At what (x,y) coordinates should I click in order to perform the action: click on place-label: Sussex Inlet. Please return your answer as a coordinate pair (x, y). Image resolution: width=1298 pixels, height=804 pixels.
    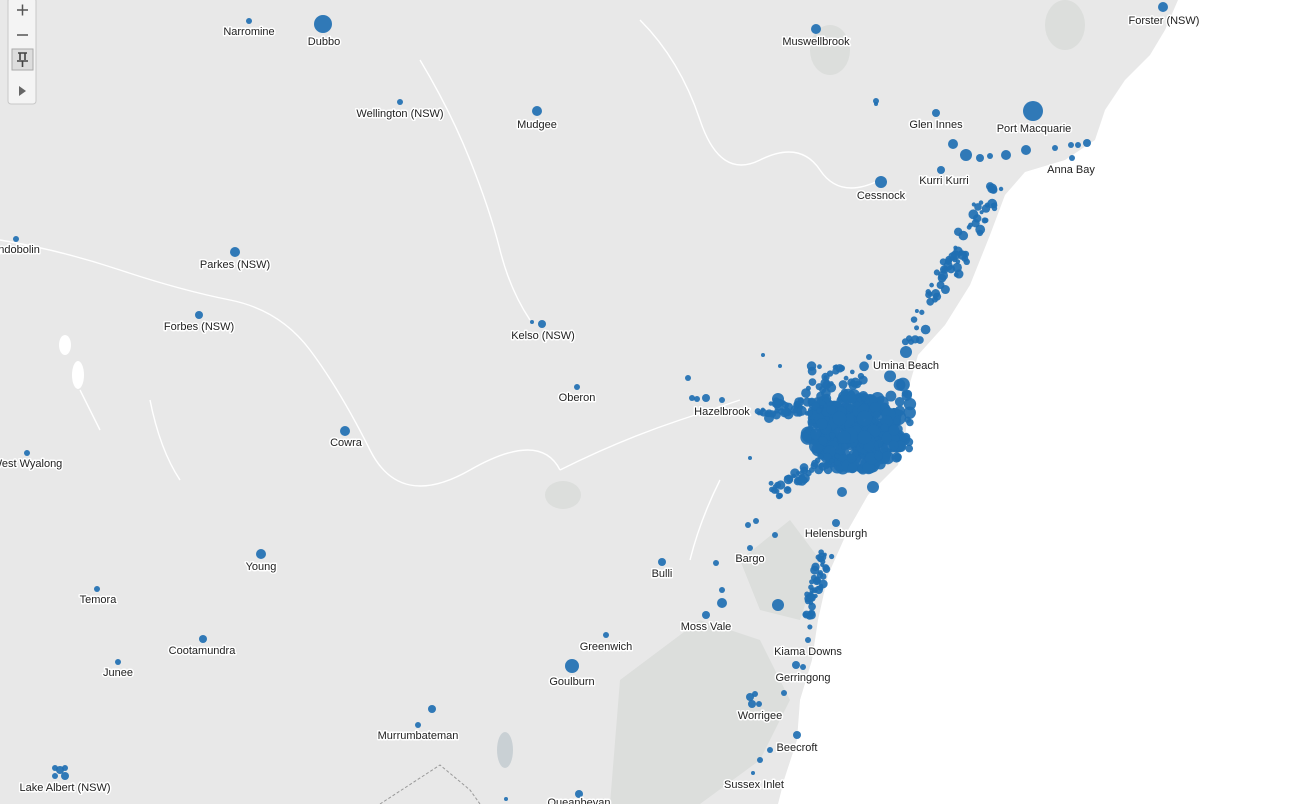
    Looking at the image, I should click on (754, 785).